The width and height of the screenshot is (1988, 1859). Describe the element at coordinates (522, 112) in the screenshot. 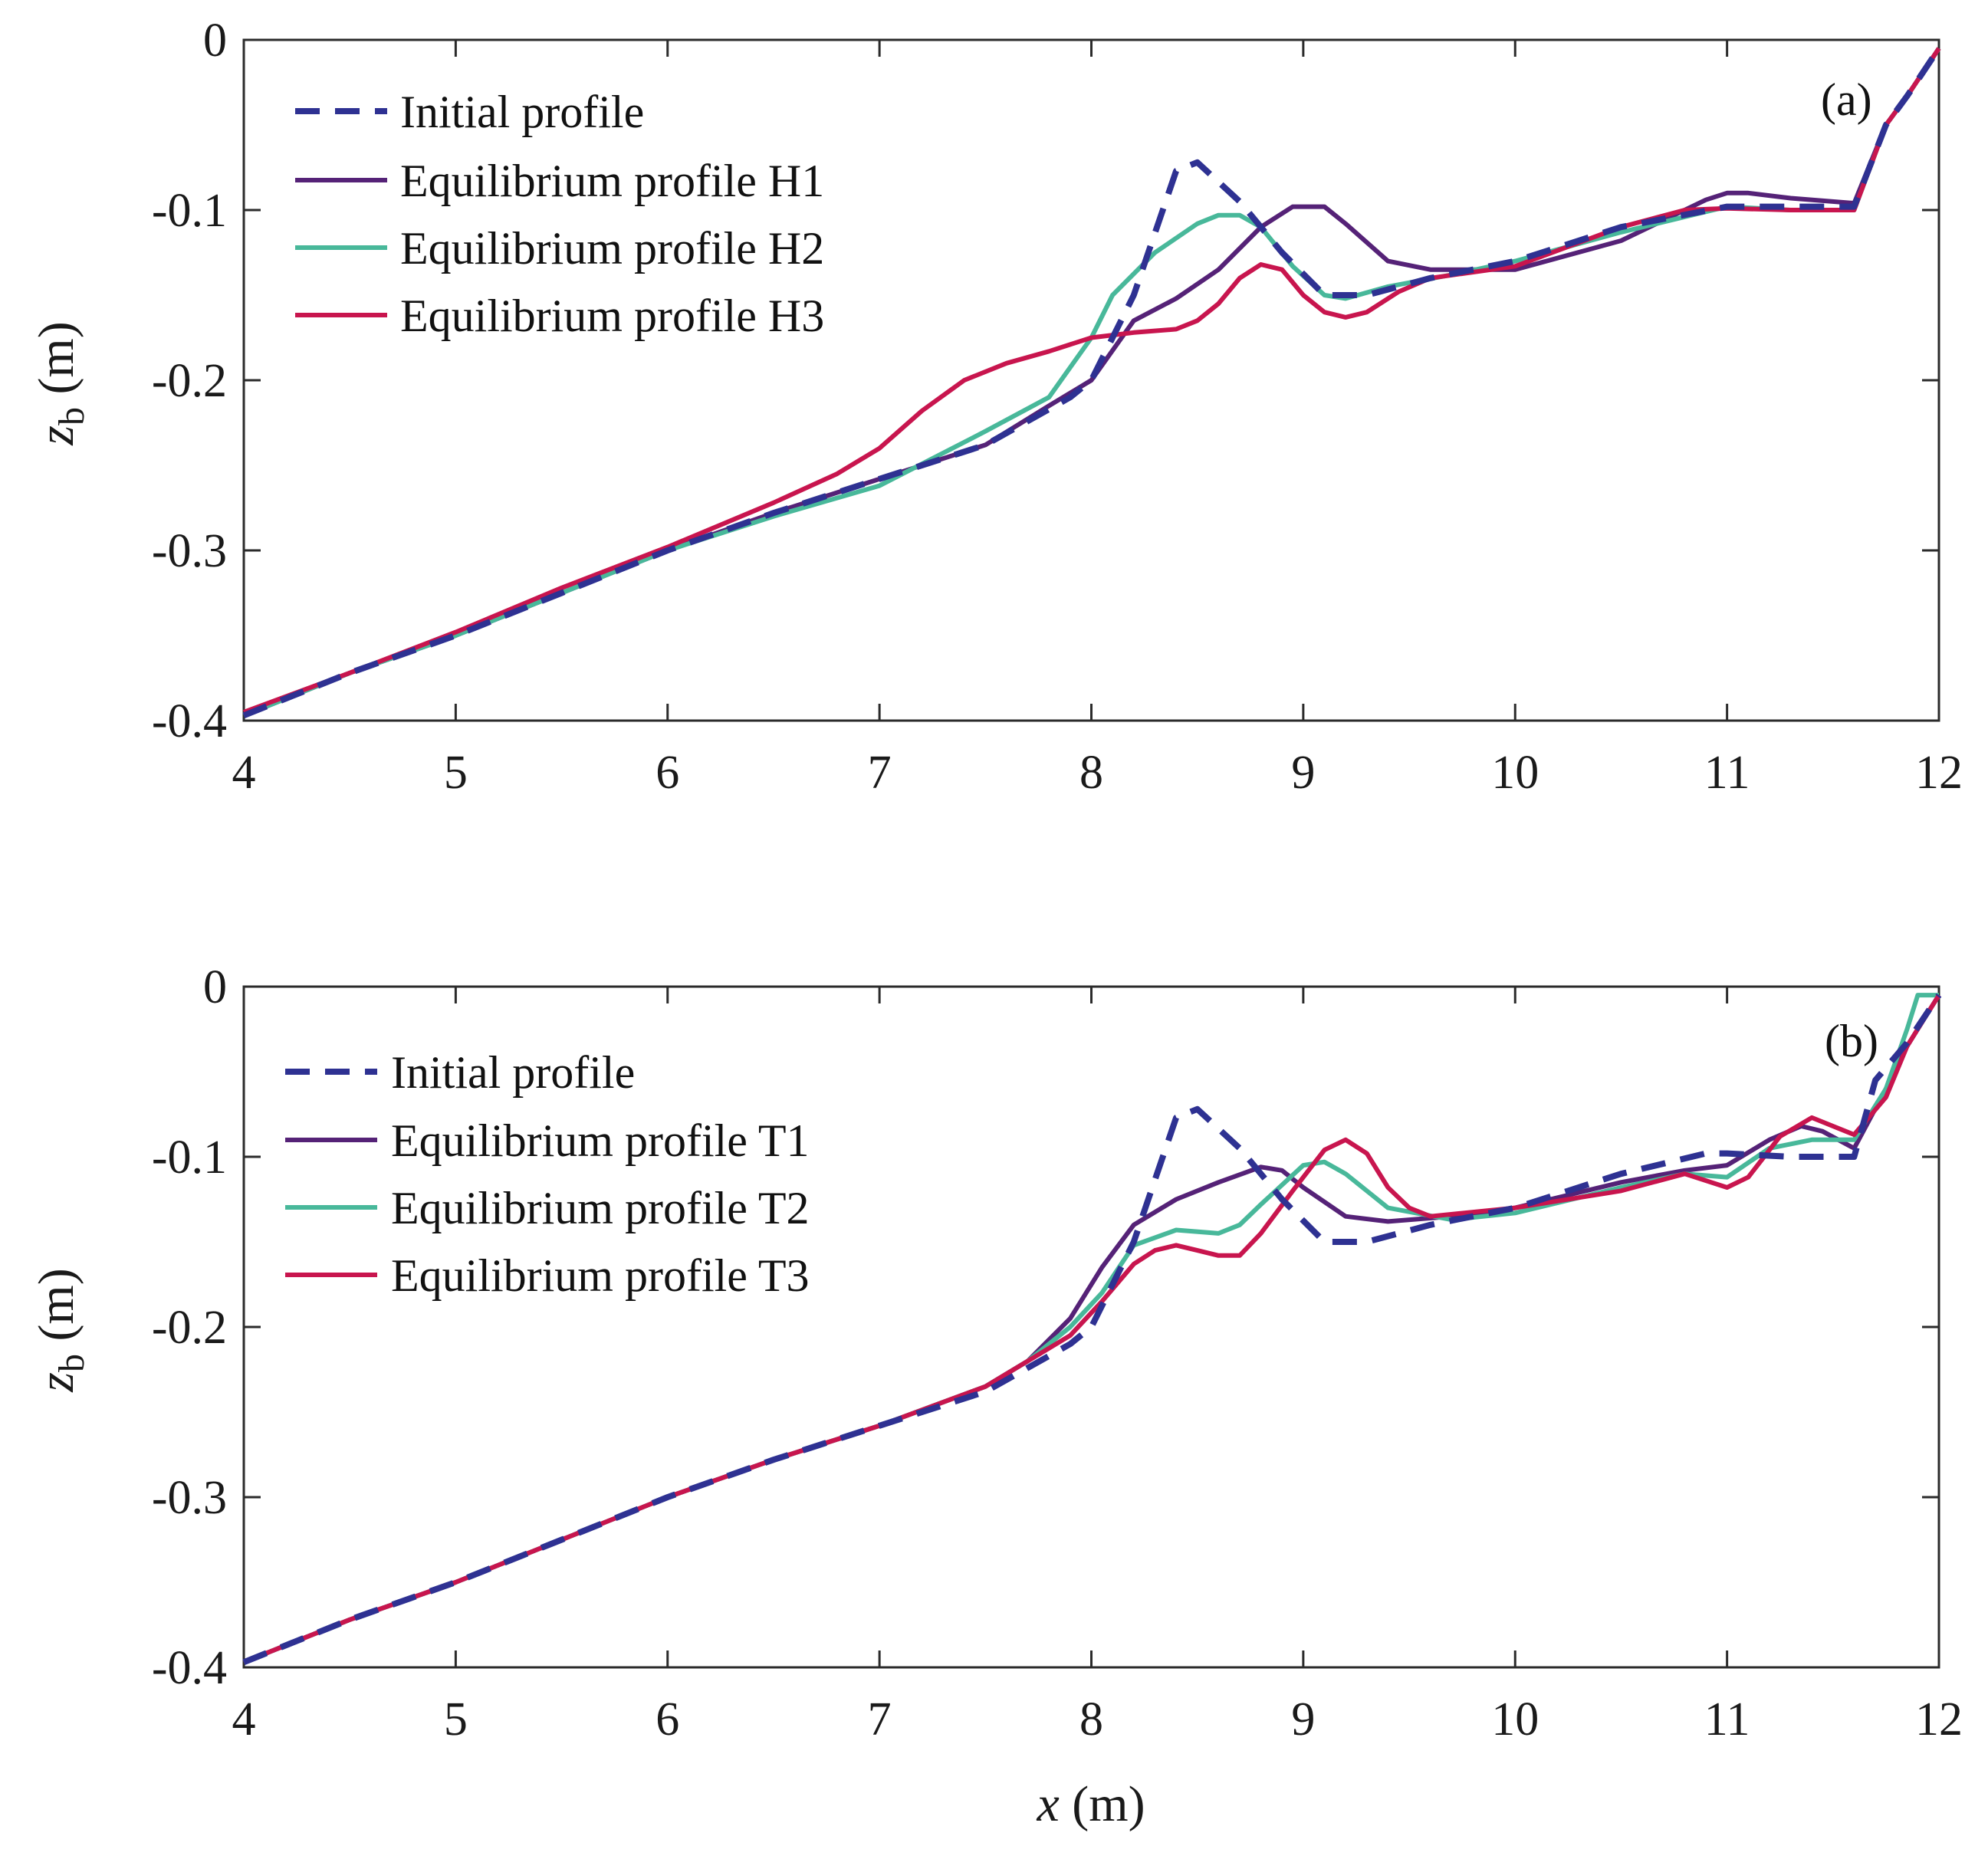

I see `legend-a-label-initial: Initial profile` at that location.